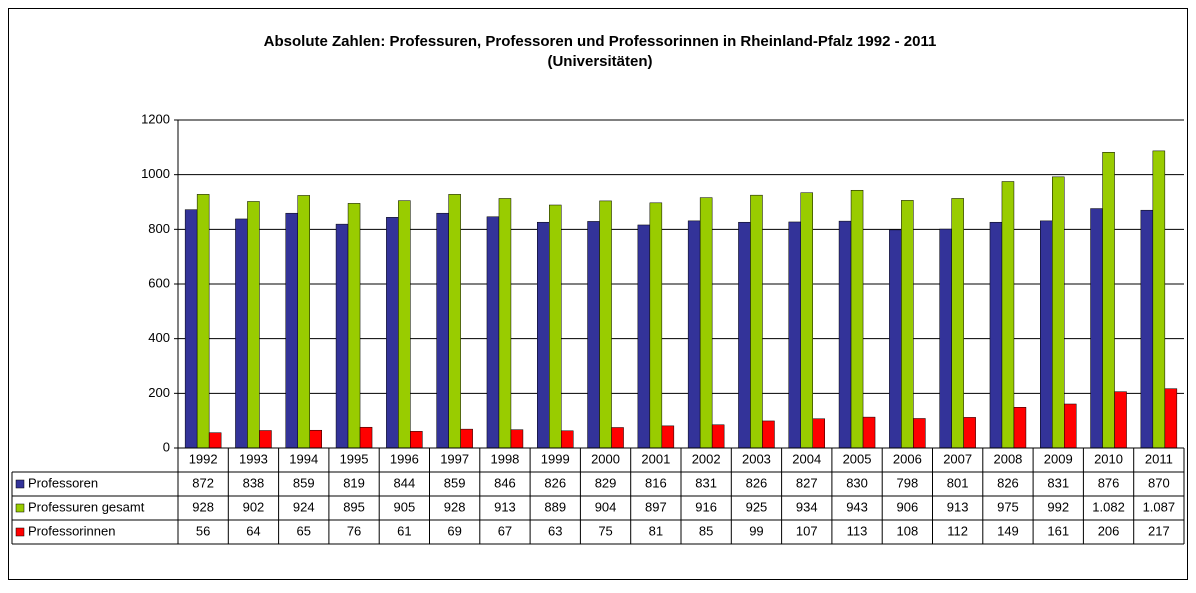 The width and height of the screenshot is (1196, 593). What do you see at coordinates (1058, 458) in the screenshot?
I see `x-tick-label: 2009` at bounding box center [1058, 458].